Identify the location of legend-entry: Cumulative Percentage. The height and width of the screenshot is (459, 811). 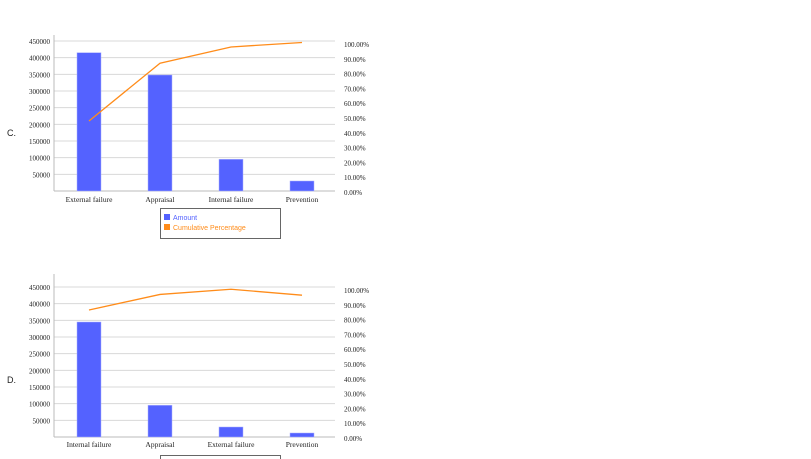
(209, 228).